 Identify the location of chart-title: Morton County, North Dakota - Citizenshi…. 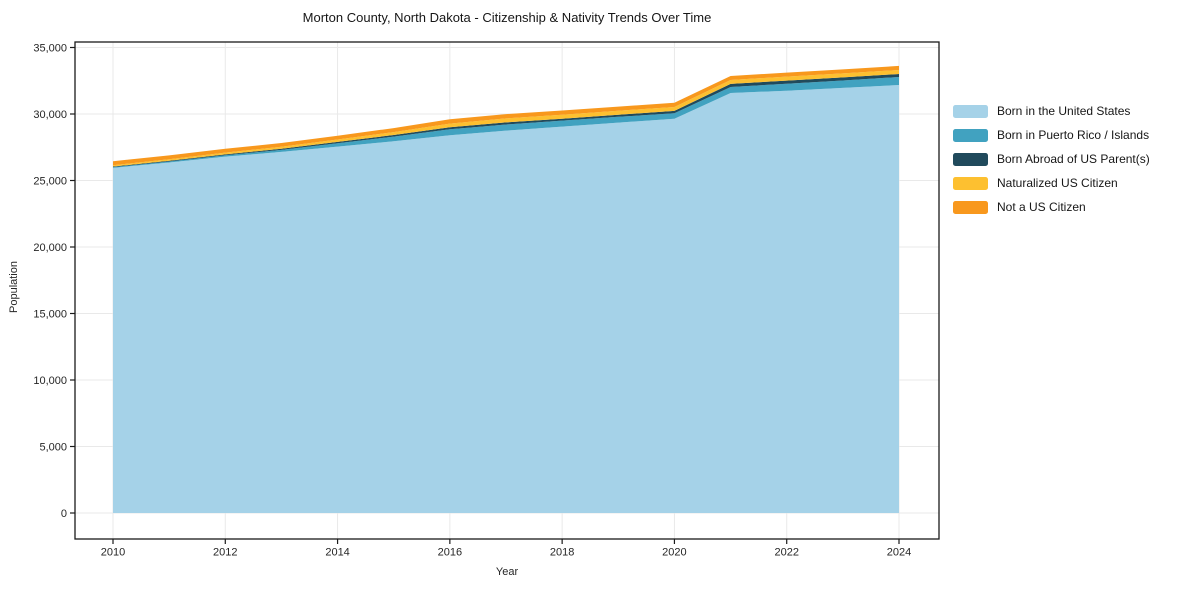
(507, 17).